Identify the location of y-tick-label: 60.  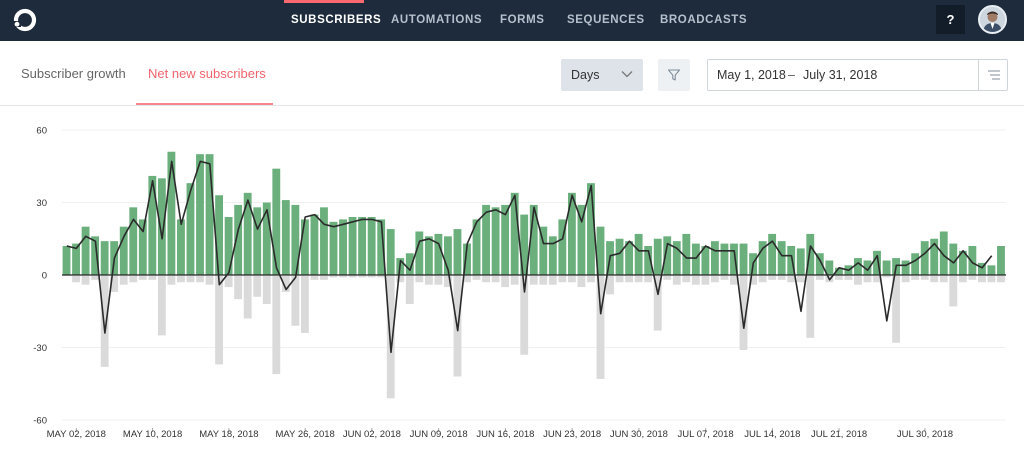
(41, 131).